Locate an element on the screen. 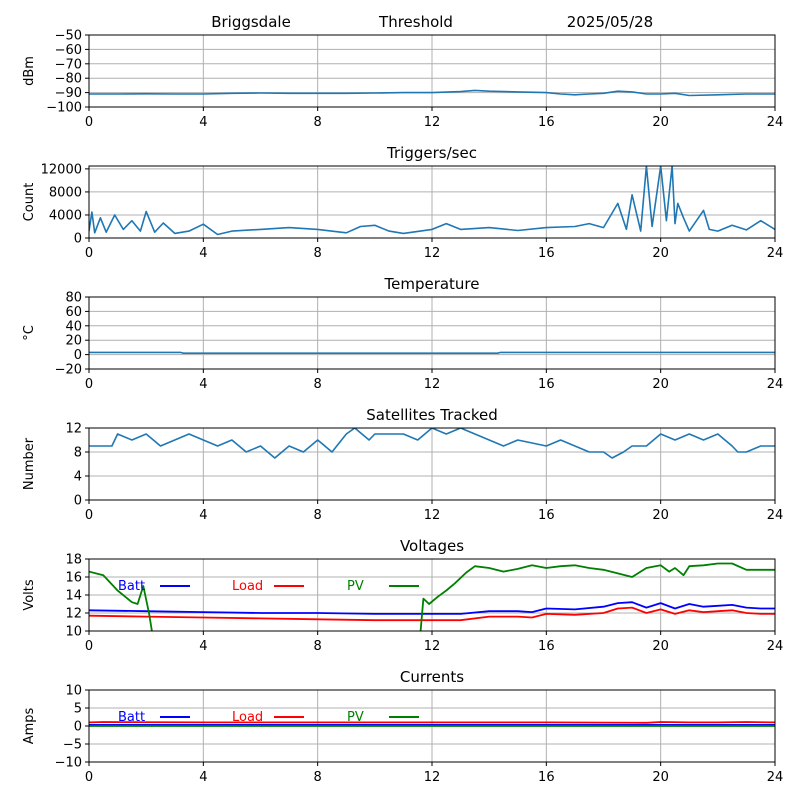 This screenshot has width=800, height=800. y-tick-label: 80 is located at coordinates (73, 298).